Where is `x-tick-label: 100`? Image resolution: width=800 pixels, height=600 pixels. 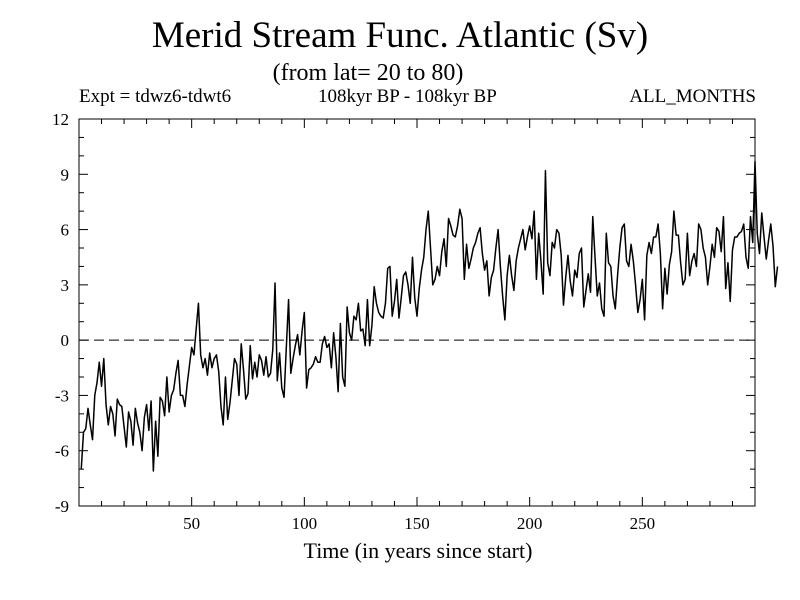 x-tick-label: 100 is located at coordinates (305, 523).